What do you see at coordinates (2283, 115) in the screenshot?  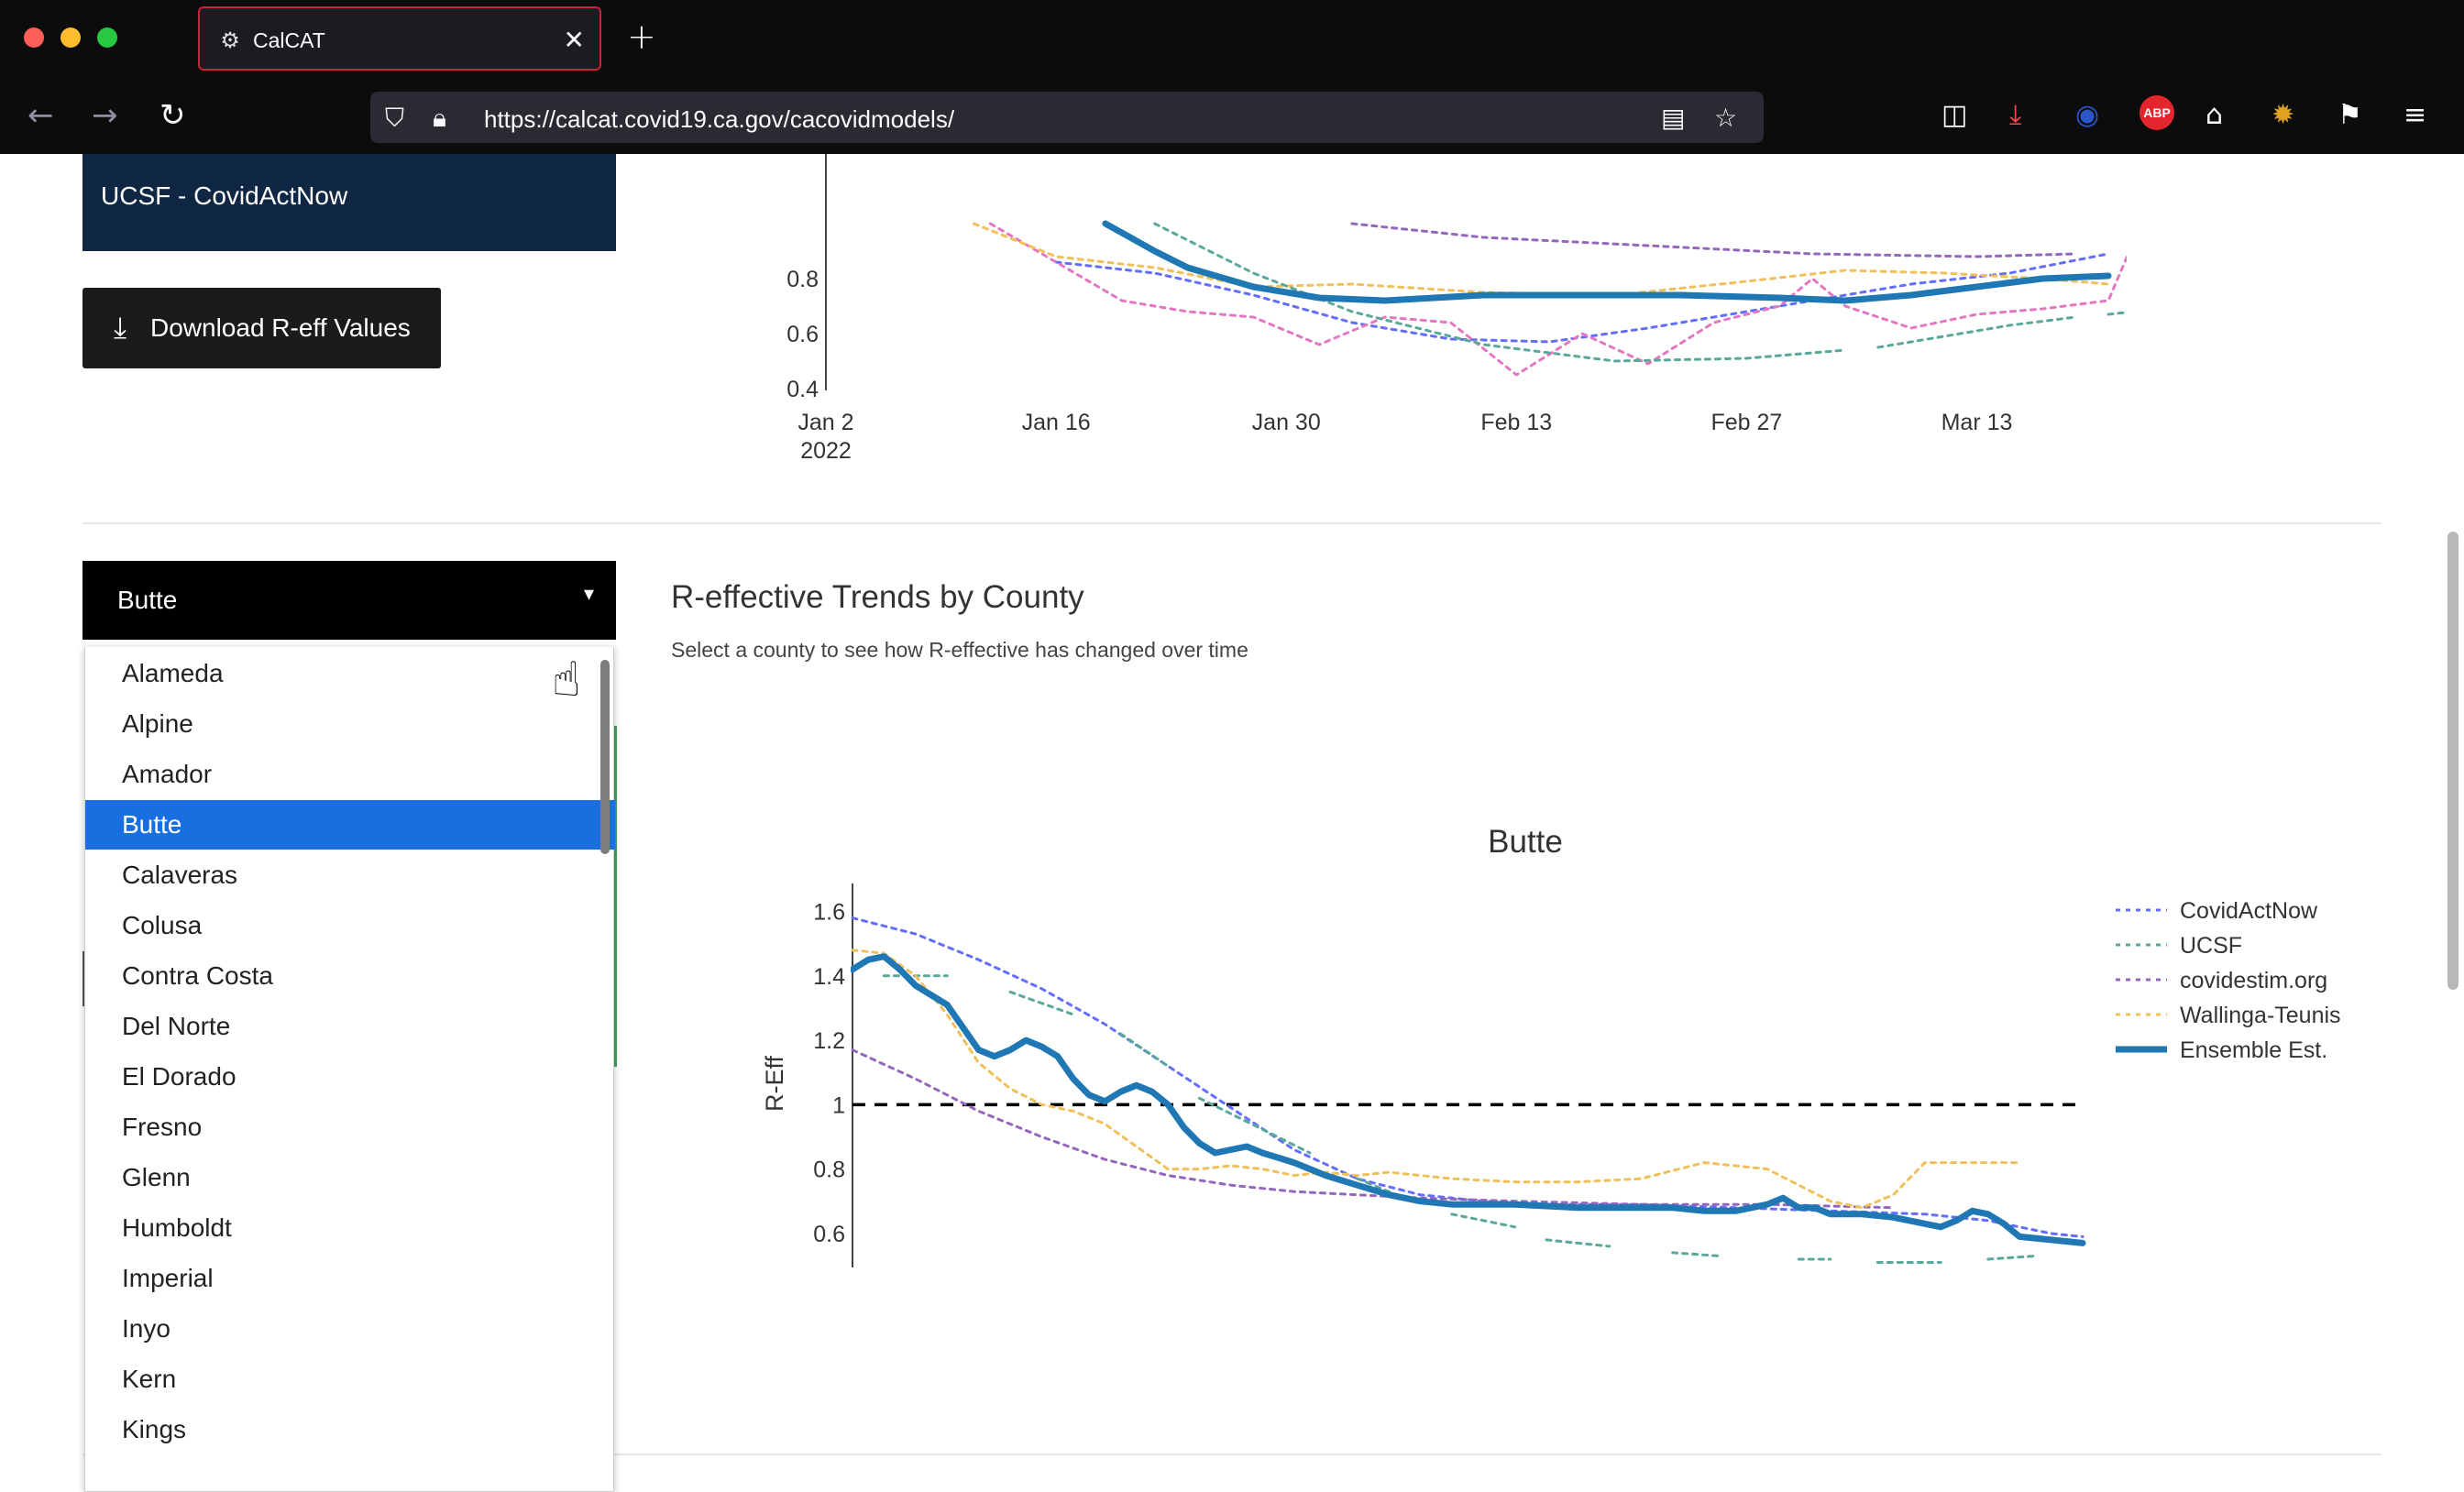 I see `color-picker-icon: ✹` at bounding box center [2283, 115].